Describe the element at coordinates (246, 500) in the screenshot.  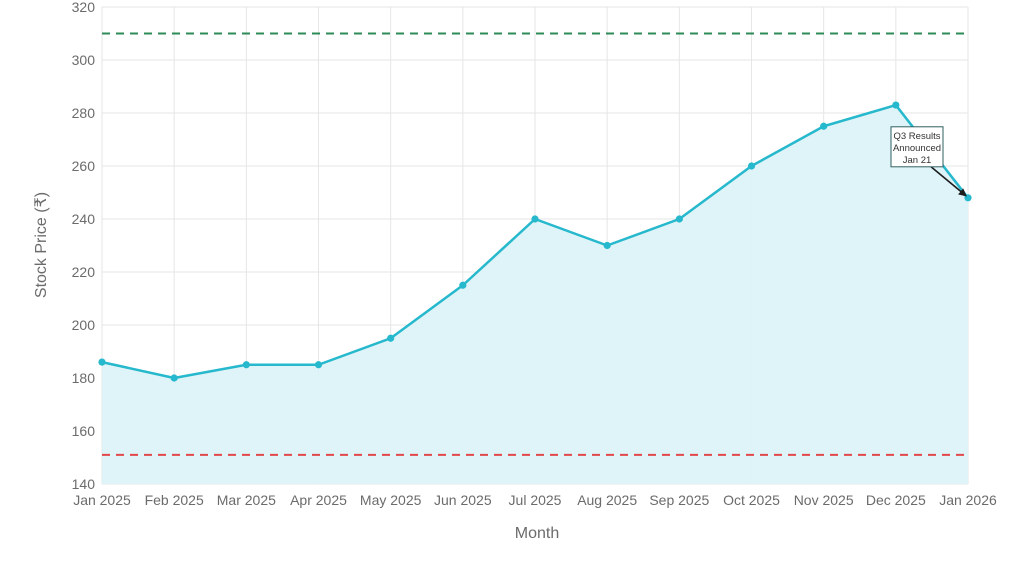
I see `x-tick-label: Mar 2025` at that location.